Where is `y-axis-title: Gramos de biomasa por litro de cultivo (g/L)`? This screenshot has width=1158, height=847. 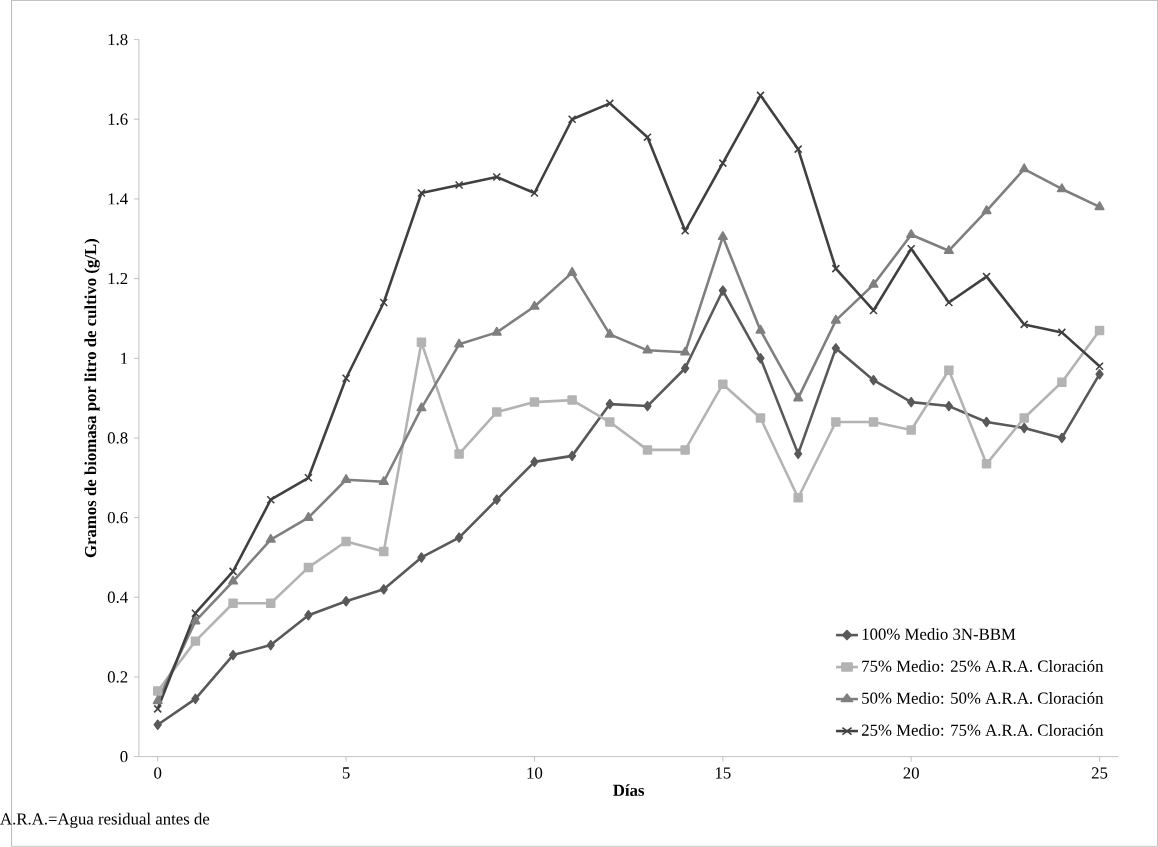
y-axis-title: Gramos de biomasa por litro de cultivo (g/L) is located at coordinates (92, 398).